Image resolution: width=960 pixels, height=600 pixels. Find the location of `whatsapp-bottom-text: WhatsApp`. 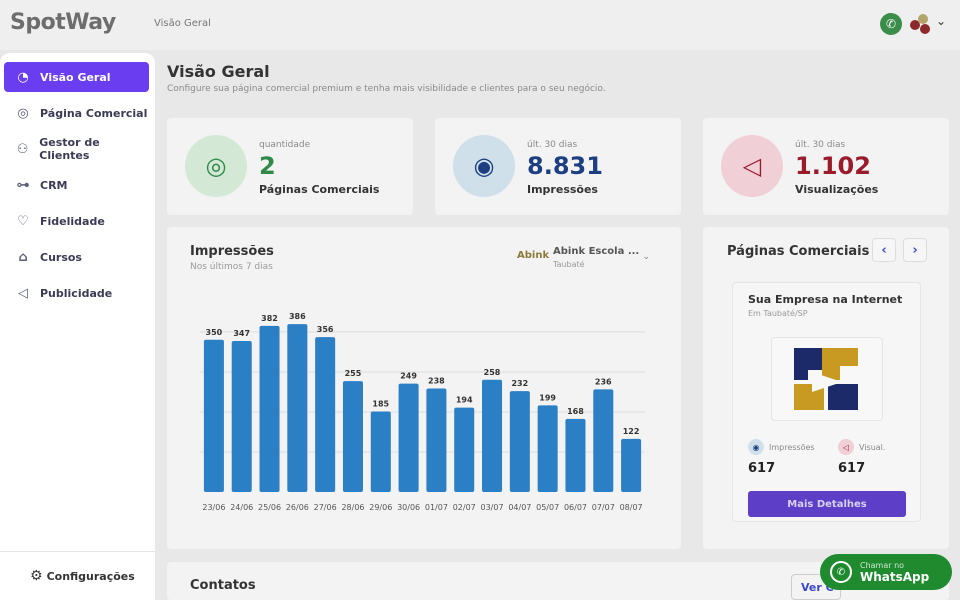

whatsapp-bottom-text: WhatsApp is located at coordinates (895, 576).